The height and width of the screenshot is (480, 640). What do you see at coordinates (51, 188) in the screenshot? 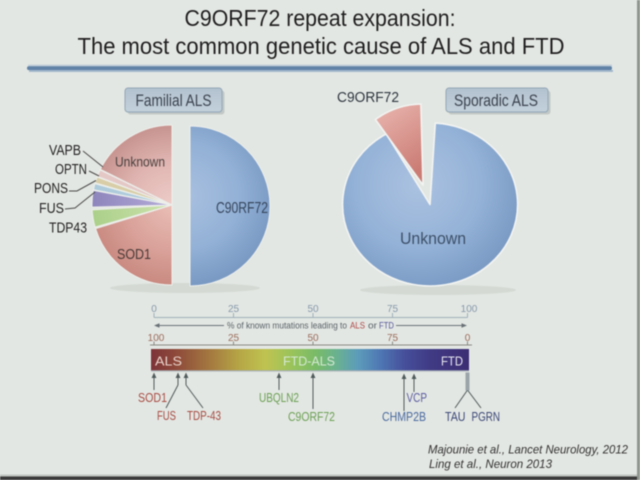
I see `svg-text: PONS` at bounding box center [51, 188].